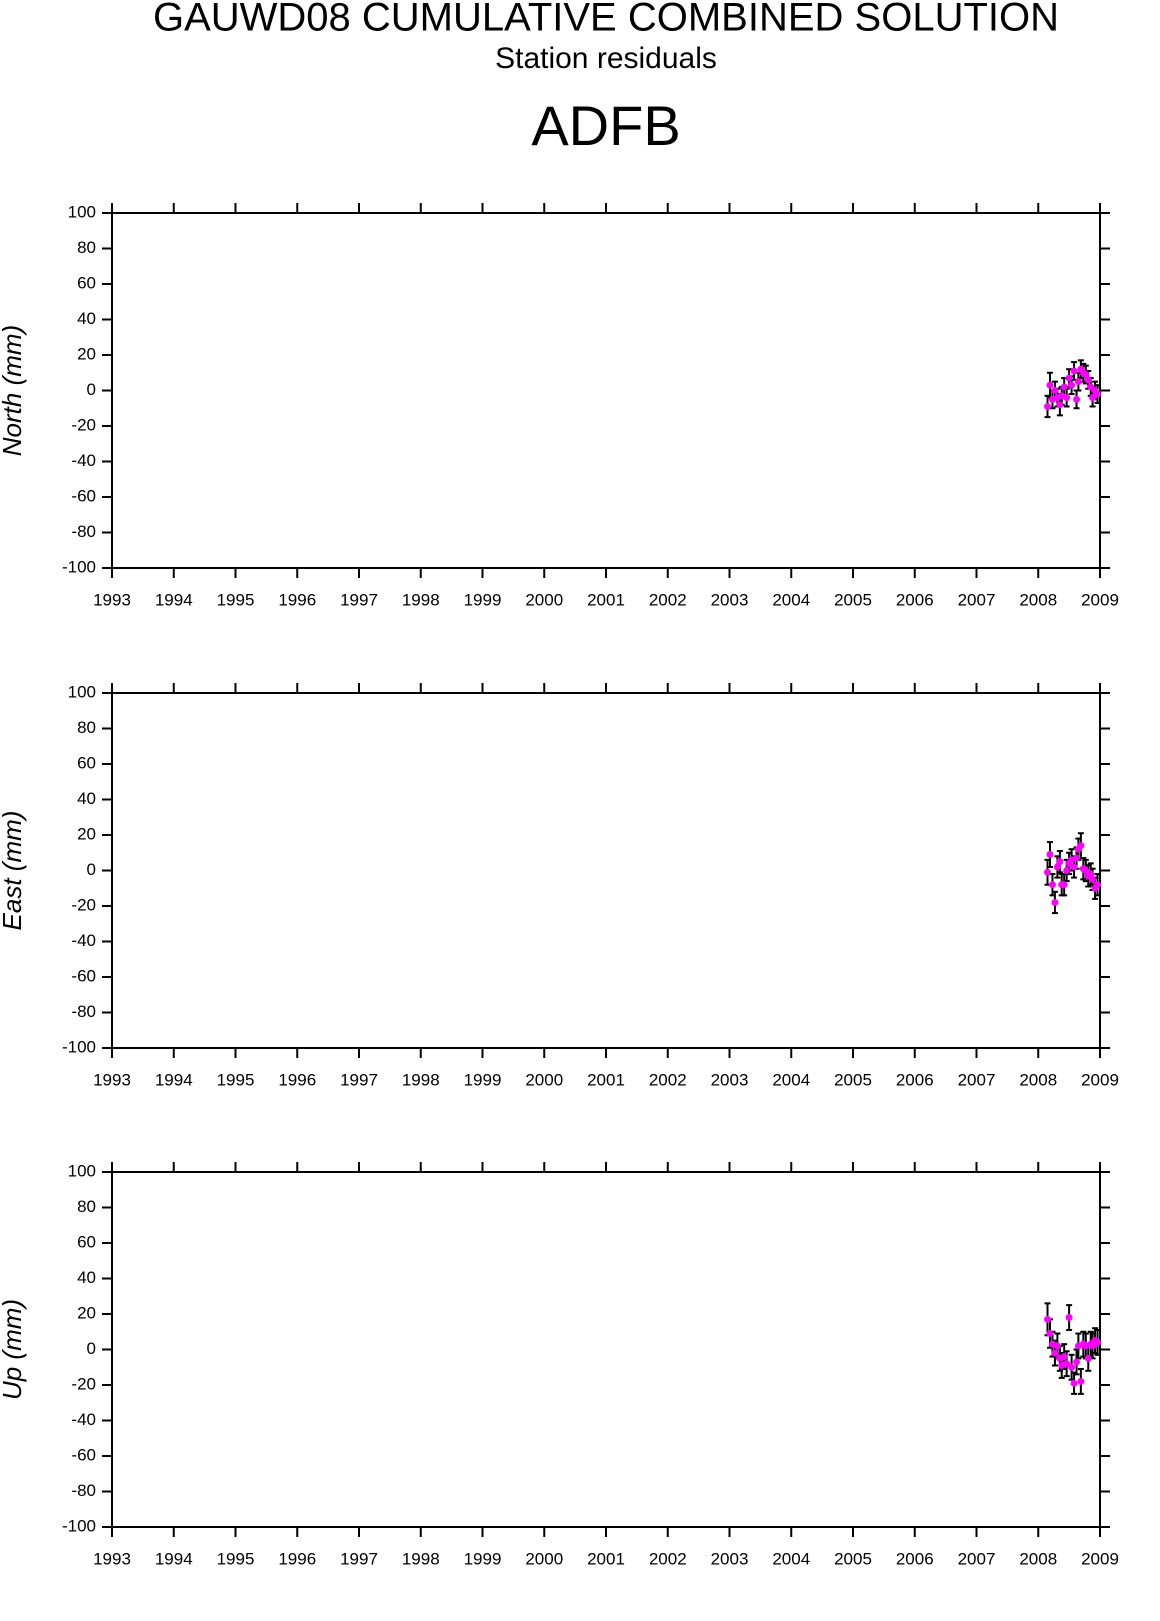  What do you see at coordinates (606, 20) in the screenshot?
I see `chart-title: GAUWD08 CUMULATIVE COMBINED SOLUTION` at bounding box center [606, 20].